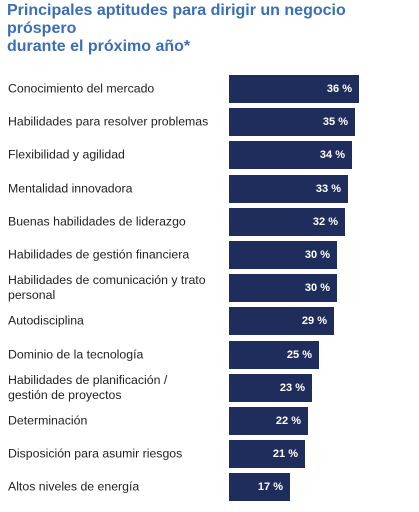  What do you see at coordinates (209, 354) in the screenshot?
I see `bar-row: Dominio de la tecnología 25 %` at bounding box center [209, 354].